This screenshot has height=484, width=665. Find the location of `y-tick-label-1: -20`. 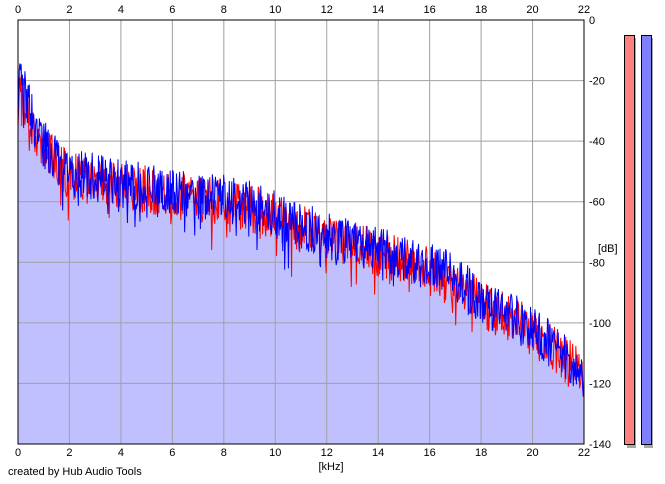

y-tick-label-1: -20 is located at coordinates (597, 82).